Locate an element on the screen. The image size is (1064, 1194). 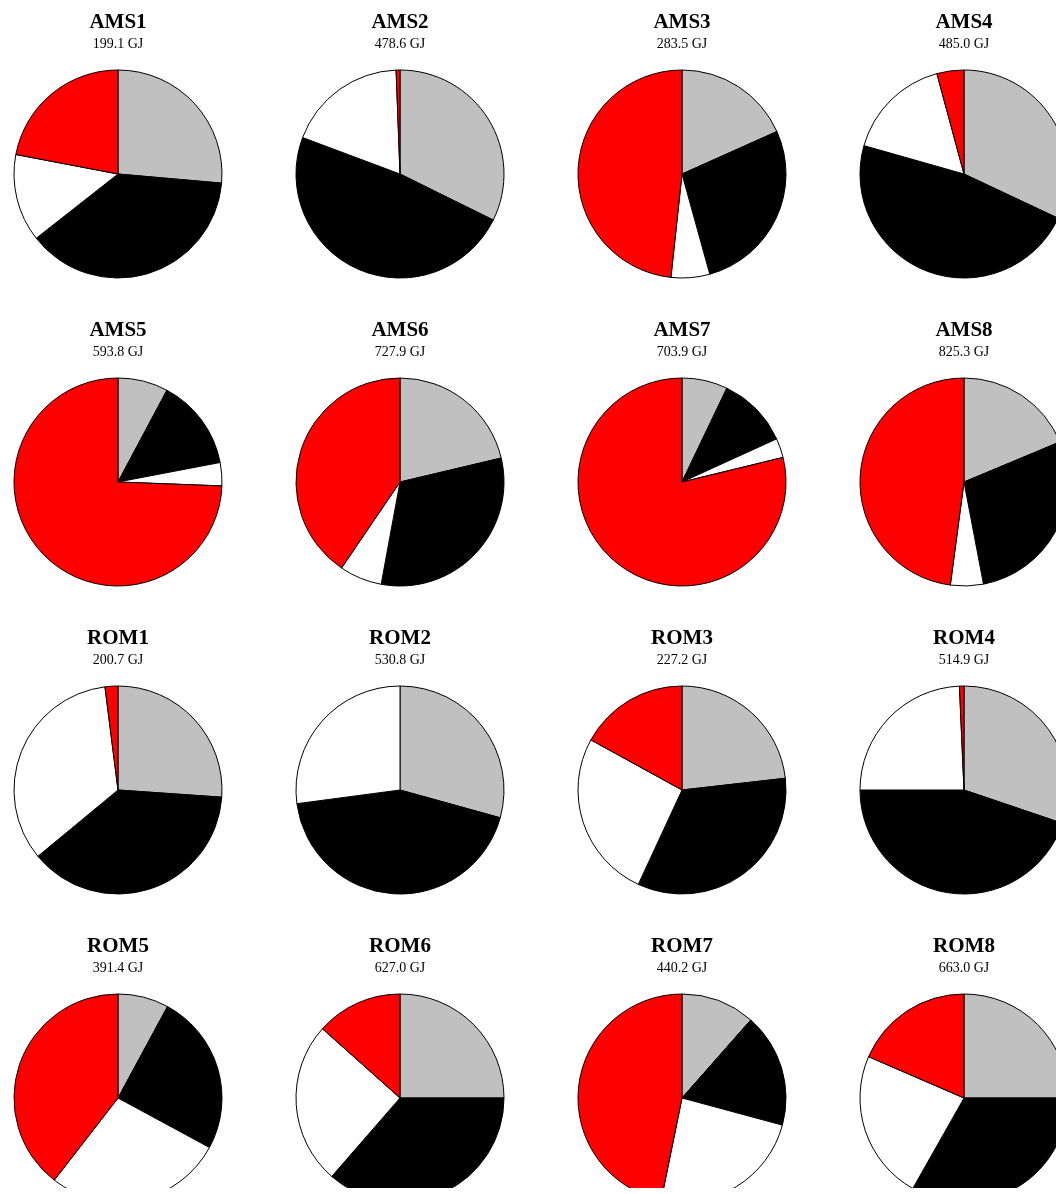
chart-subtitle: 199.1 GJ is located at coordinates (118, 43).